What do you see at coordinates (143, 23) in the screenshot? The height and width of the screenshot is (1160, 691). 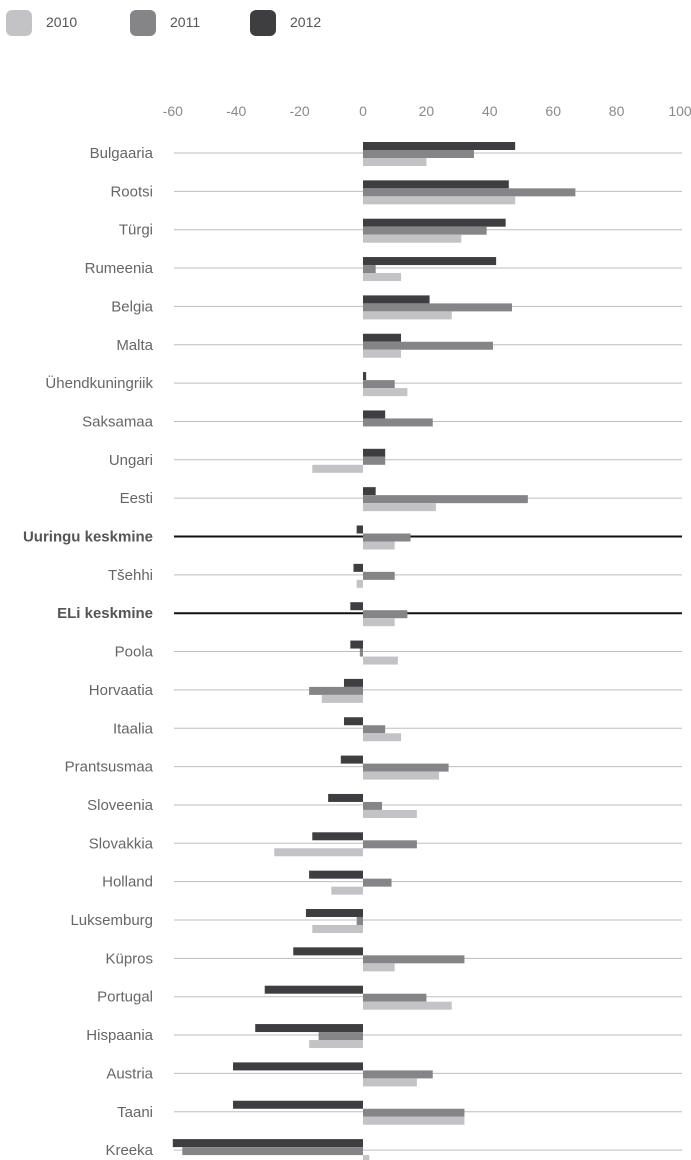 I see `legend-swatch-2011` at bounding box center [143, 23].